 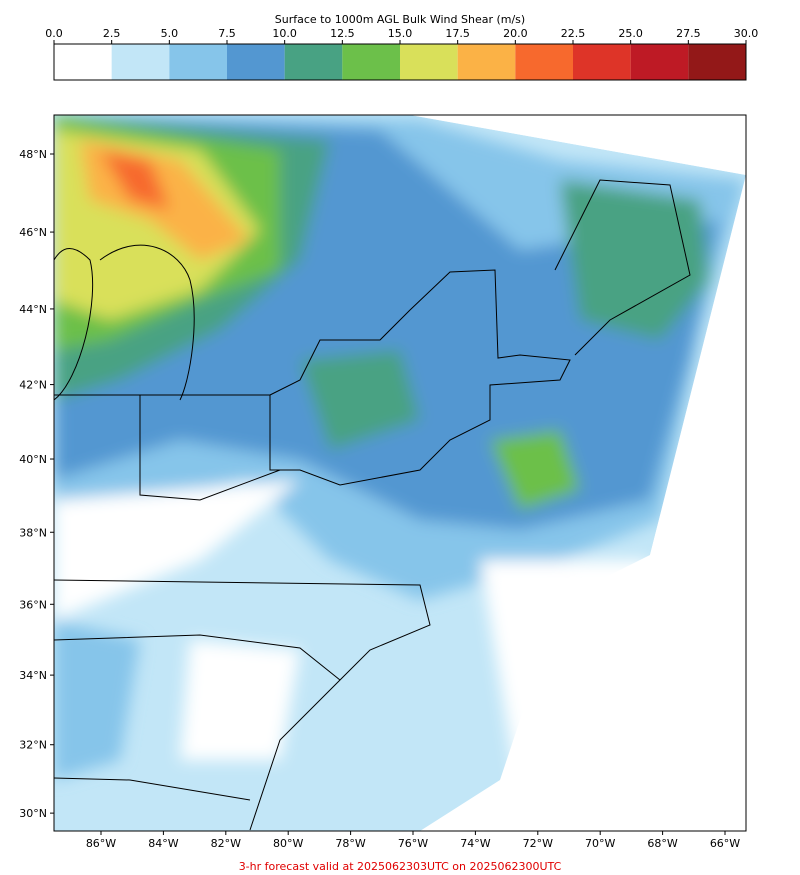 What do you see at coordinates (163, 843) in the screenshot?
I see `lon-tick-label: 84°W` at bounding box center [163, 843].